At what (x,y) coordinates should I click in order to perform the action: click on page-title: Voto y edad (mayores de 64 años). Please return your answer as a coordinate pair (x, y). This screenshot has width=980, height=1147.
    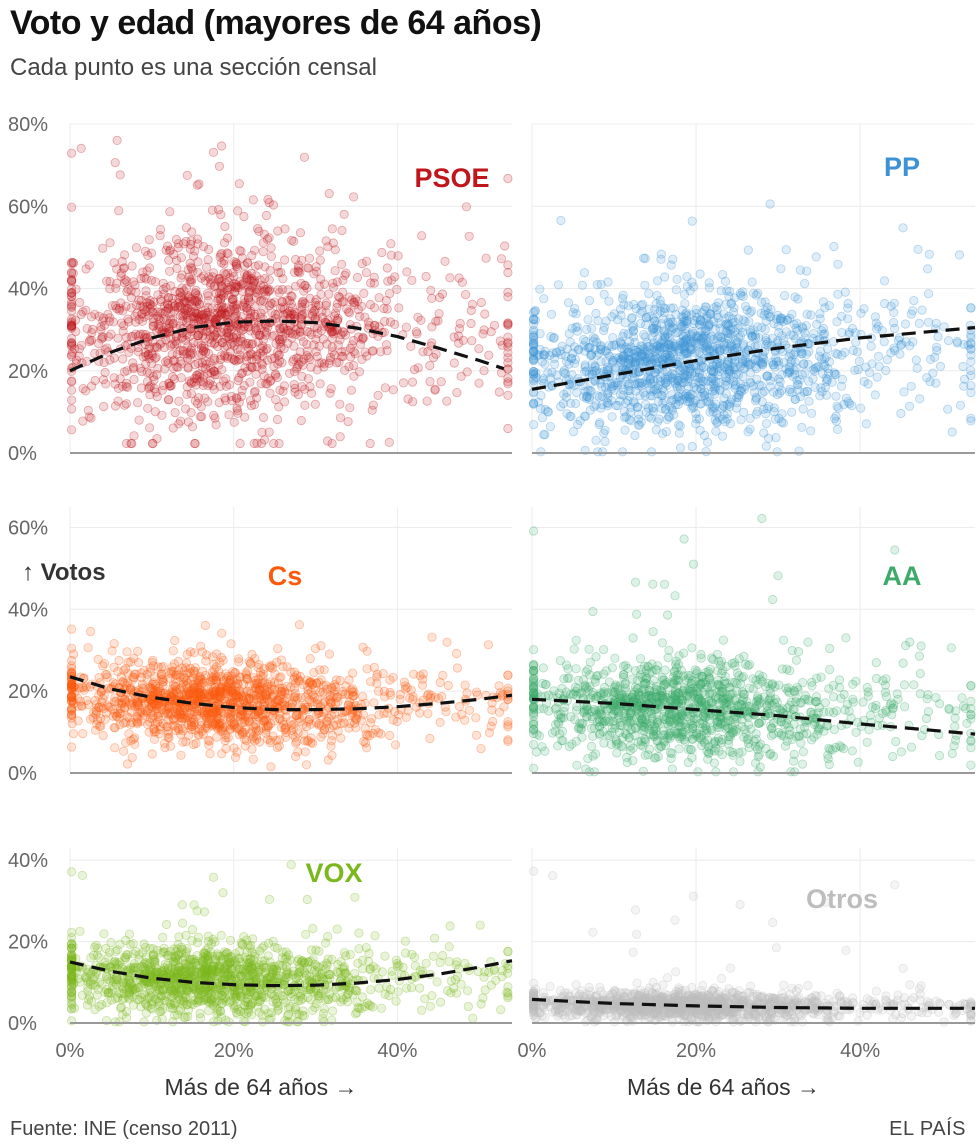
    Looking at the image, I should click on (276, 23).